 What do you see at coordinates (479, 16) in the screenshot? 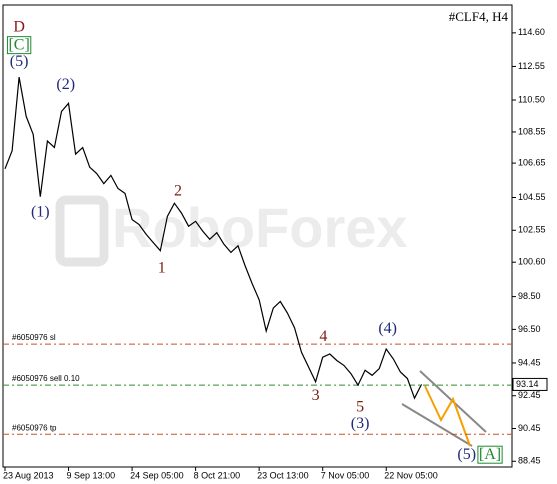
I see `chart-title: #CLF4, H4` at bounding box center [479, 16].